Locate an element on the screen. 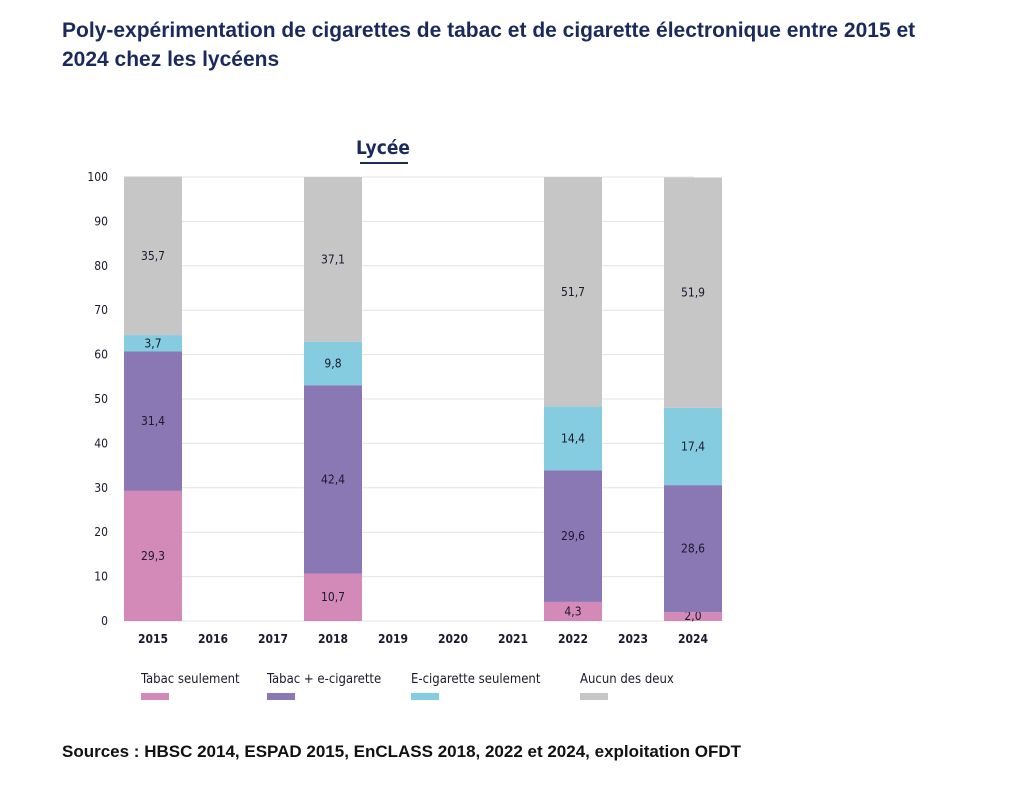 Image resolution: width=1024 pixels, height=805 pixels. y-tick-label: 50 is located at coordinates (101, 399).